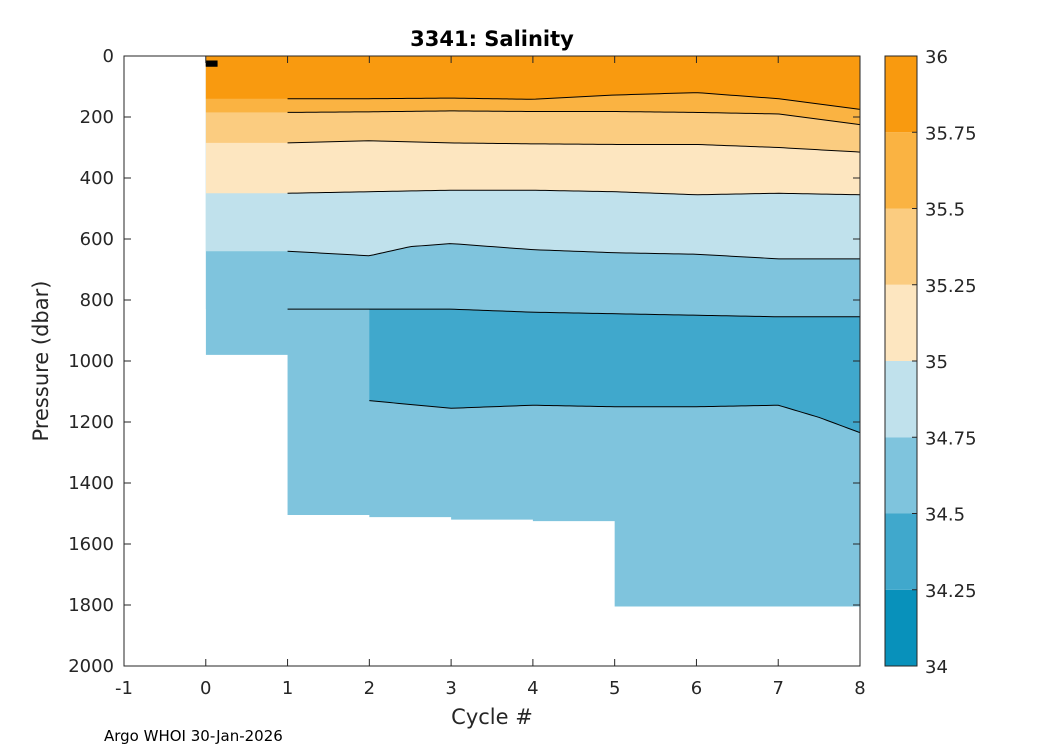  I want to click on colorbar-tick-label: 35.5, so click(945, 210).